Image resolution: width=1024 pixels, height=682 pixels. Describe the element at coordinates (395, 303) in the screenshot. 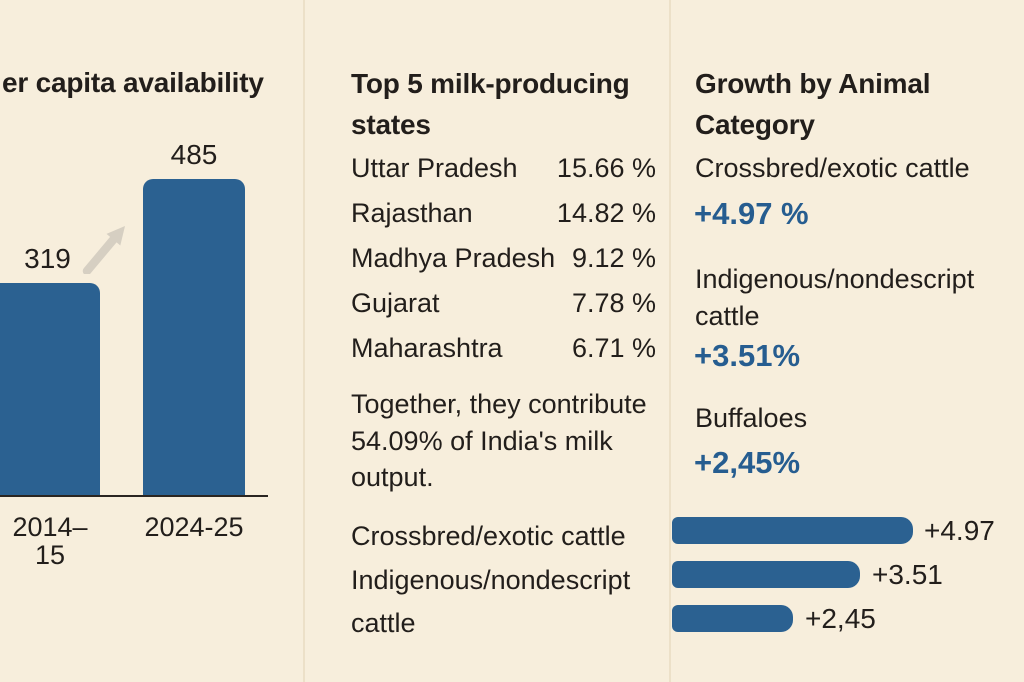

I see `state-name: Gujarat` at that location.